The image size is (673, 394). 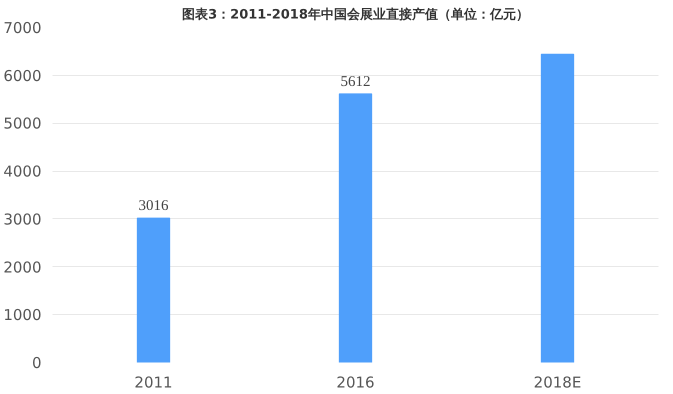 I want to click on data-label: 3016, so click(x=153, y=206).